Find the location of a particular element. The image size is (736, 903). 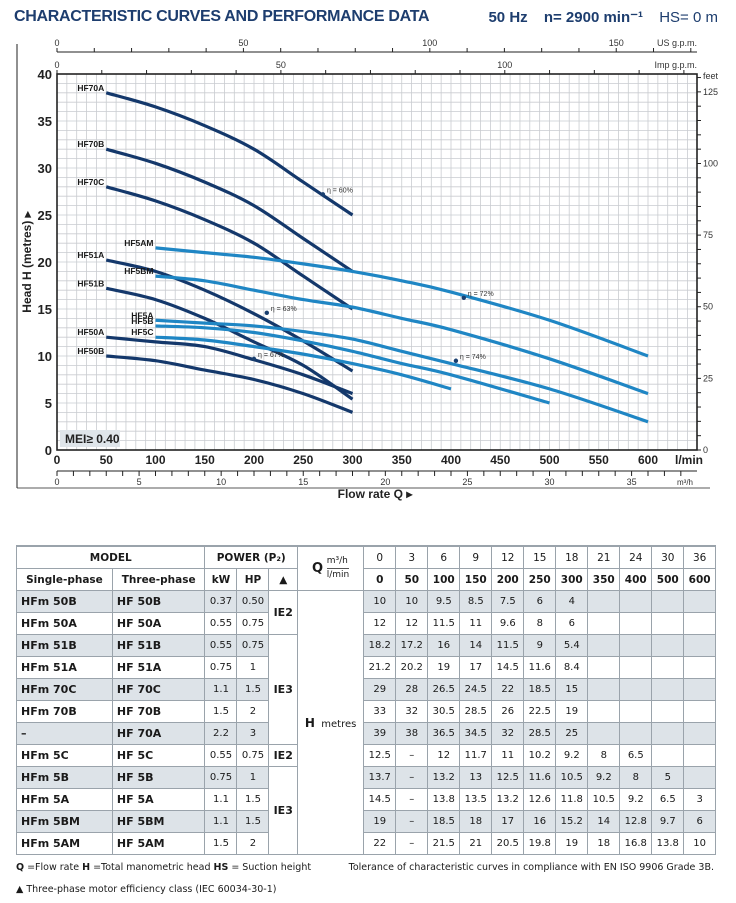

head-value: 17 is located at coordinates (508, 821).